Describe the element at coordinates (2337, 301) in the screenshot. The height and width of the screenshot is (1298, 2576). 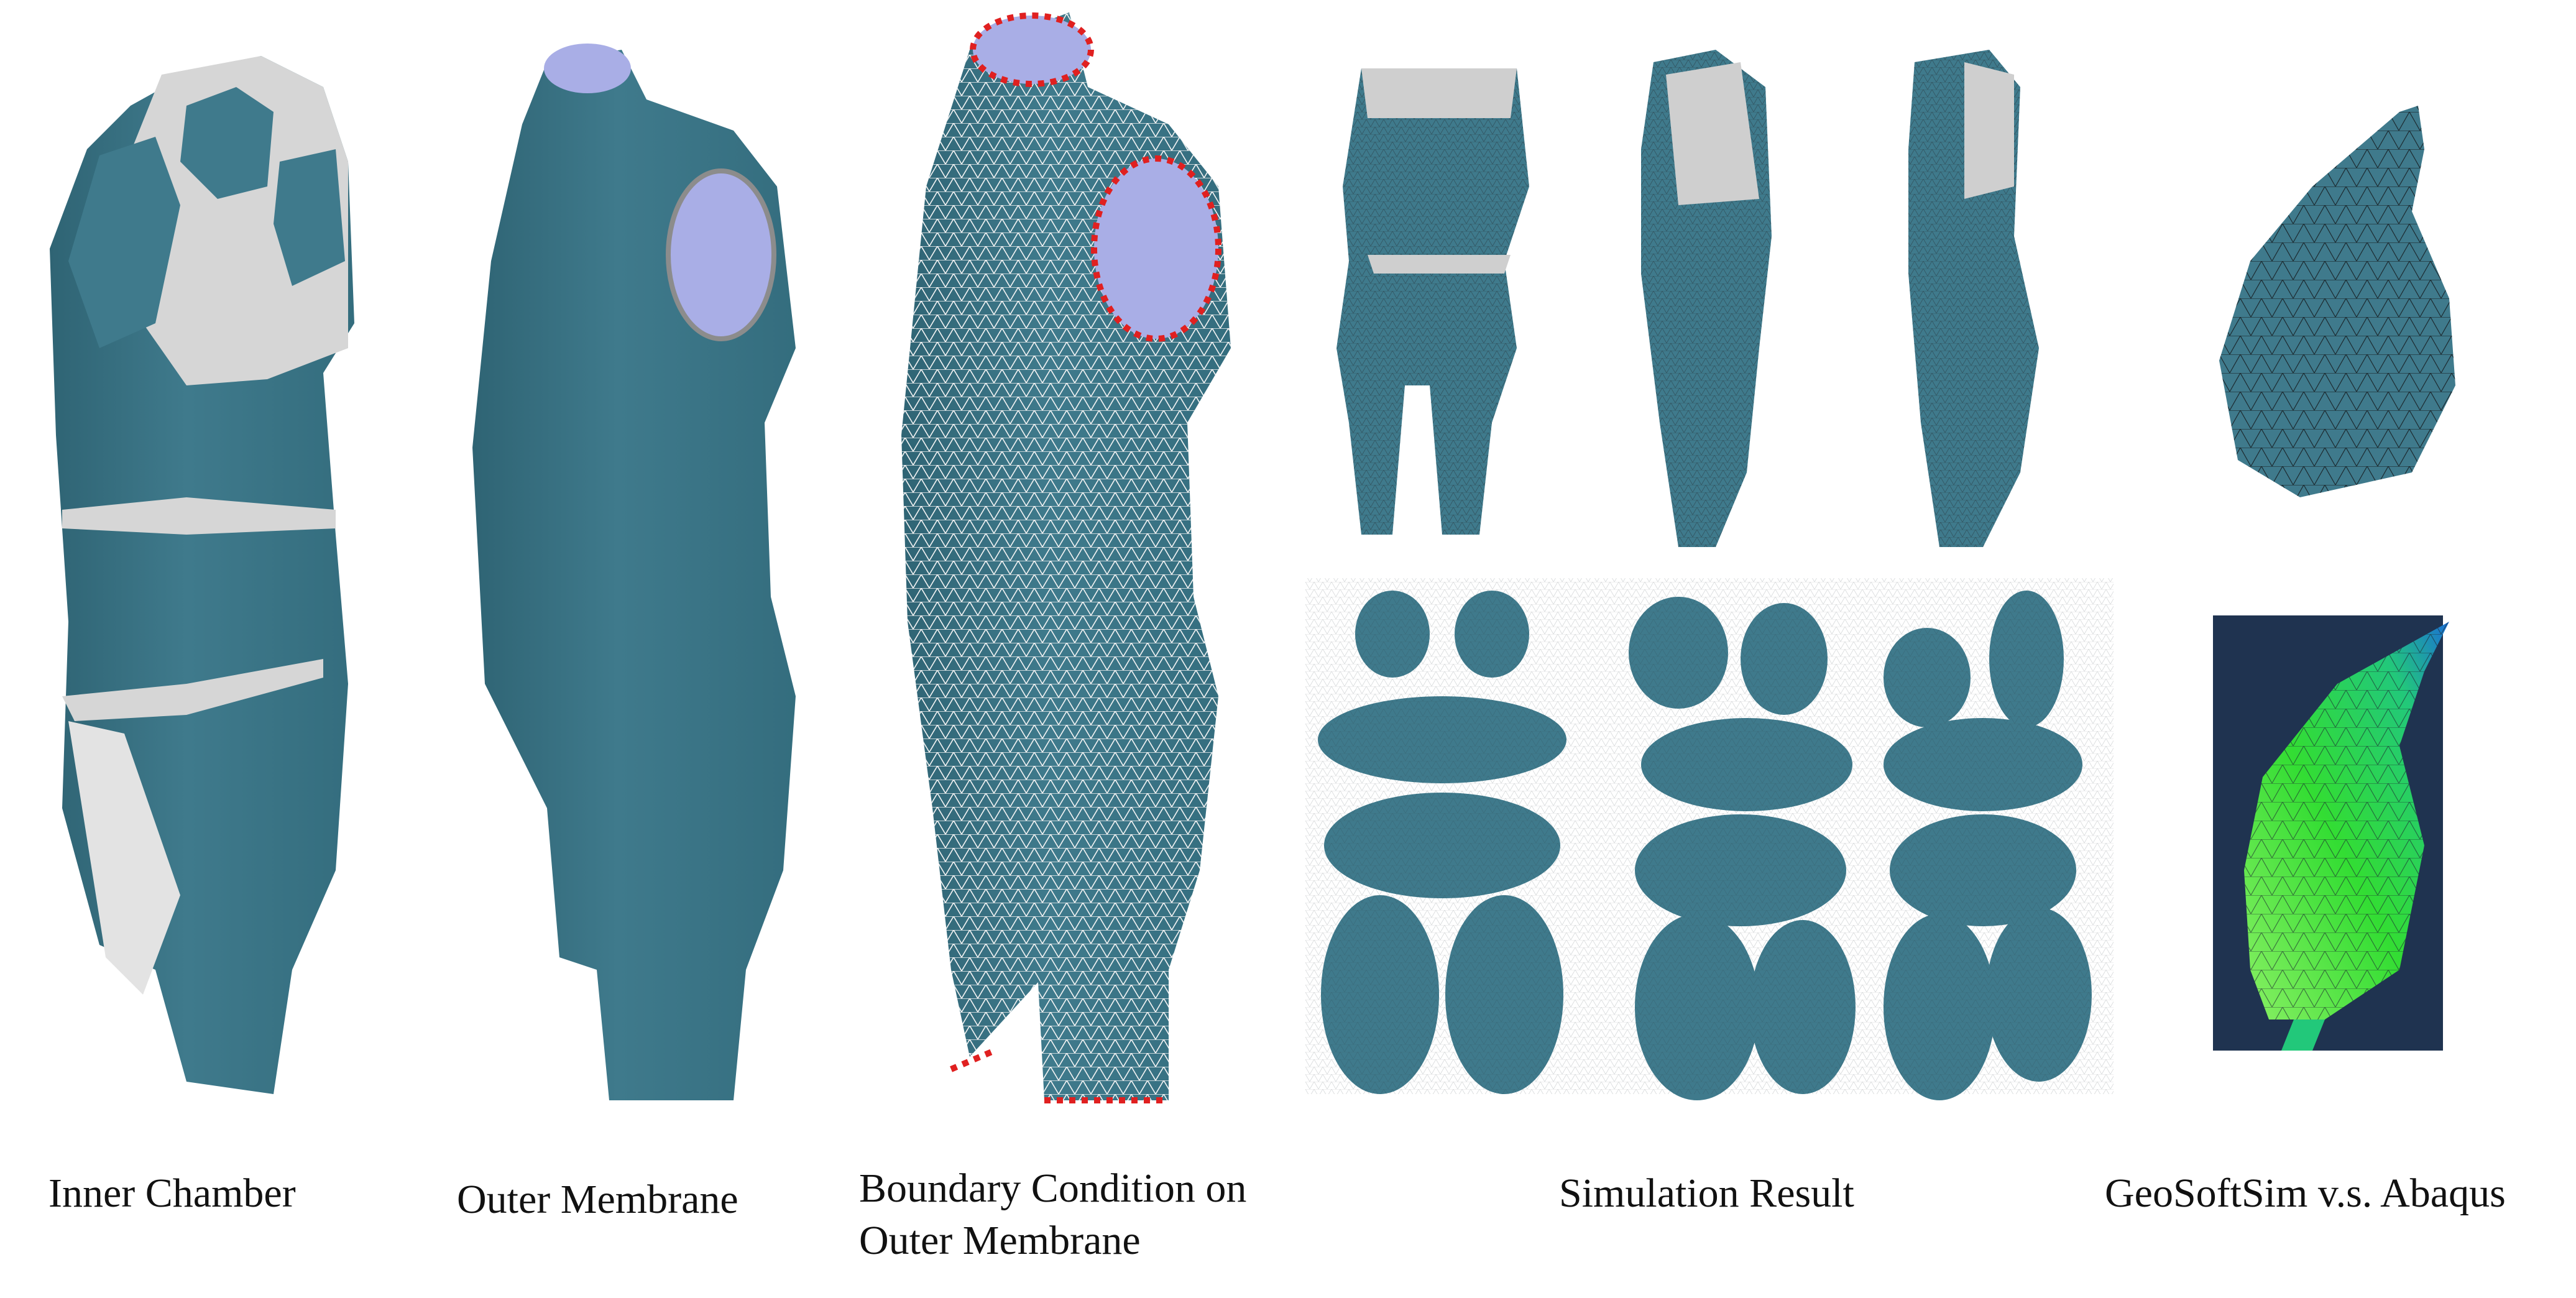
I see `geosoftsim-figure` at that location.